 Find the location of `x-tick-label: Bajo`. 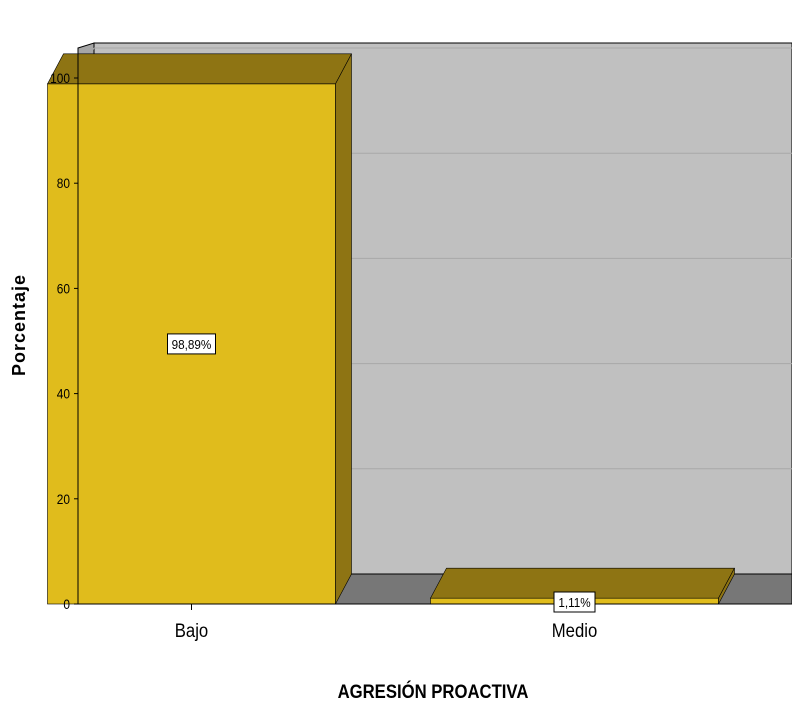

x-tick-label: Bajo is located at coordinates (191, 630).